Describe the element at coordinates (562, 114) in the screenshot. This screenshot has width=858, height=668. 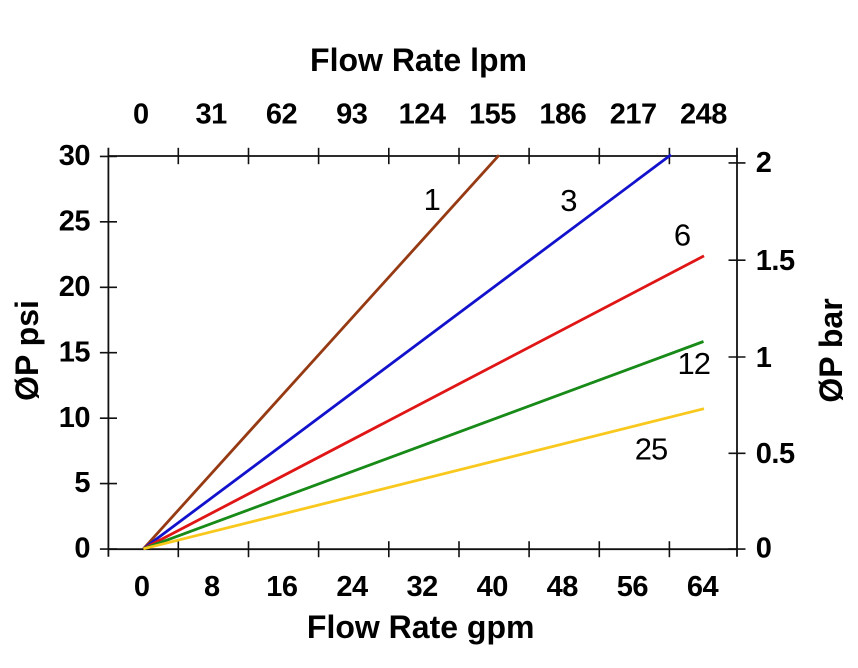
I see `svg-text: 186` at that location.